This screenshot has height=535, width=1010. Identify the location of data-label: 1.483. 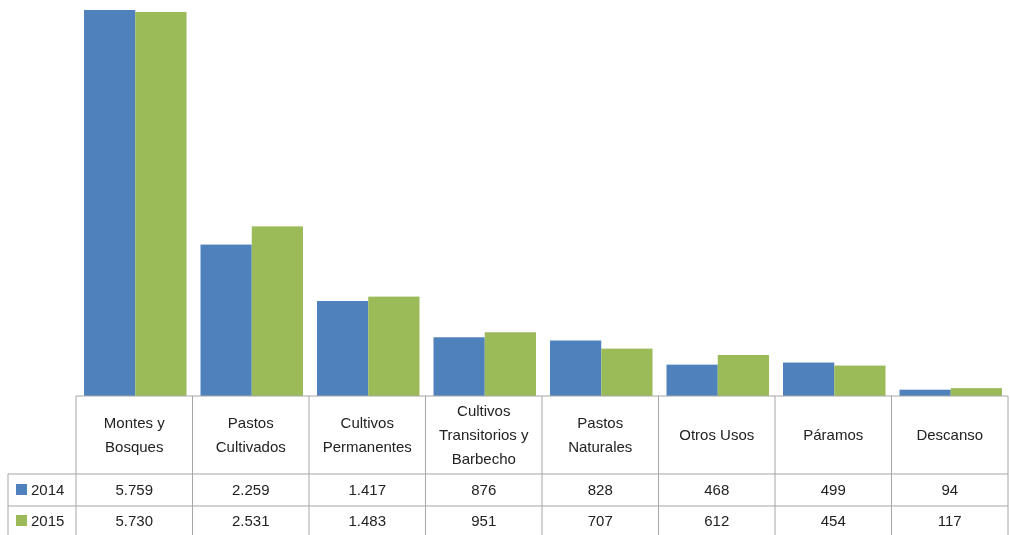
(367, 520).